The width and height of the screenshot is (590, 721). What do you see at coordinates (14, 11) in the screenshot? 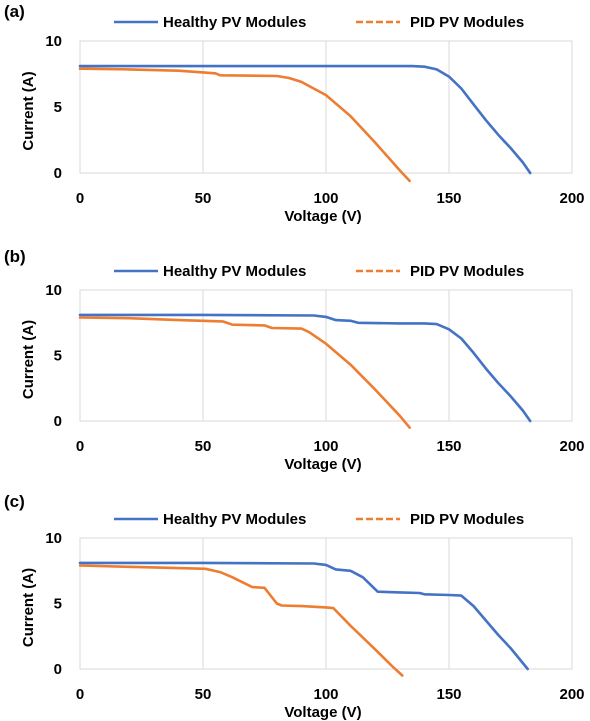
I see `panel-label: (a)` at bounding box center [14, 11].